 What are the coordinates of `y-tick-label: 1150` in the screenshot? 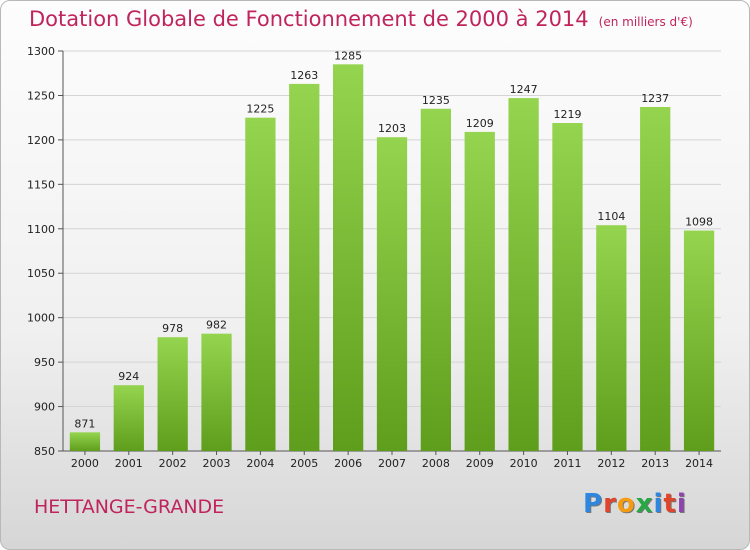 It's located at (41, 184).